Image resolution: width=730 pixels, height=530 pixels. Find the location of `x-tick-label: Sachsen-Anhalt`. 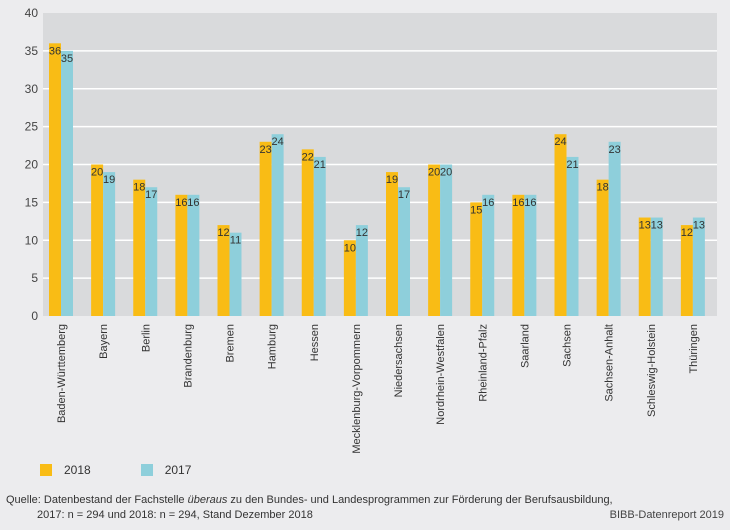

x-tick-label: Sachsen-Anhalt is located at coordinates (610, 363).